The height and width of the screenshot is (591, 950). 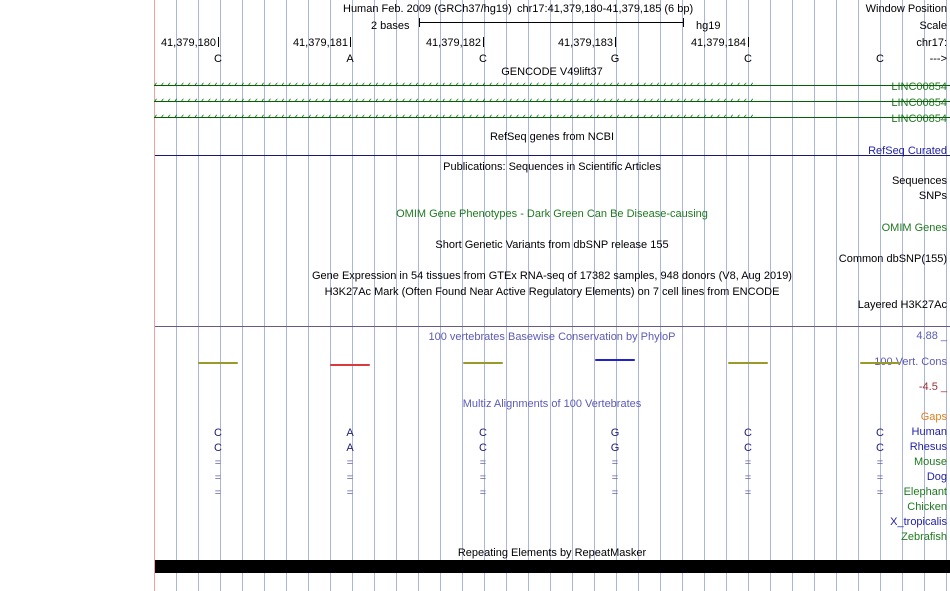 I want to click on ruler-coordinate-label: 41,379,181, so click(x=320, y=43).